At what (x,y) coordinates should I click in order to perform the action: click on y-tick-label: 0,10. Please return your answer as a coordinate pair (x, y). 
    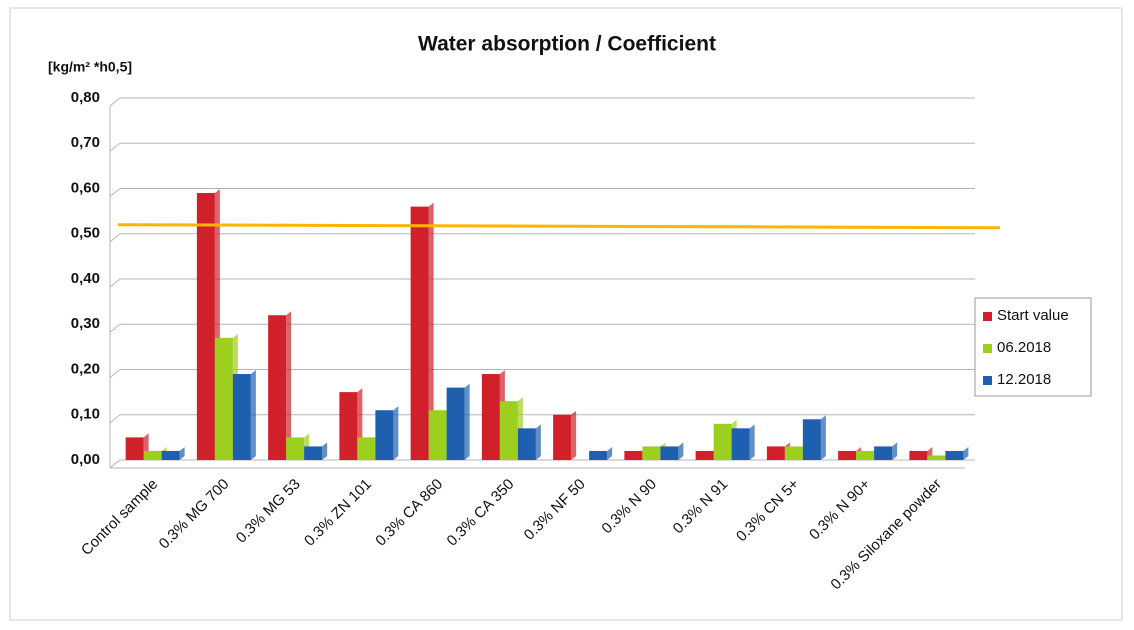
    Looking at the image, I should click on (85, 414).